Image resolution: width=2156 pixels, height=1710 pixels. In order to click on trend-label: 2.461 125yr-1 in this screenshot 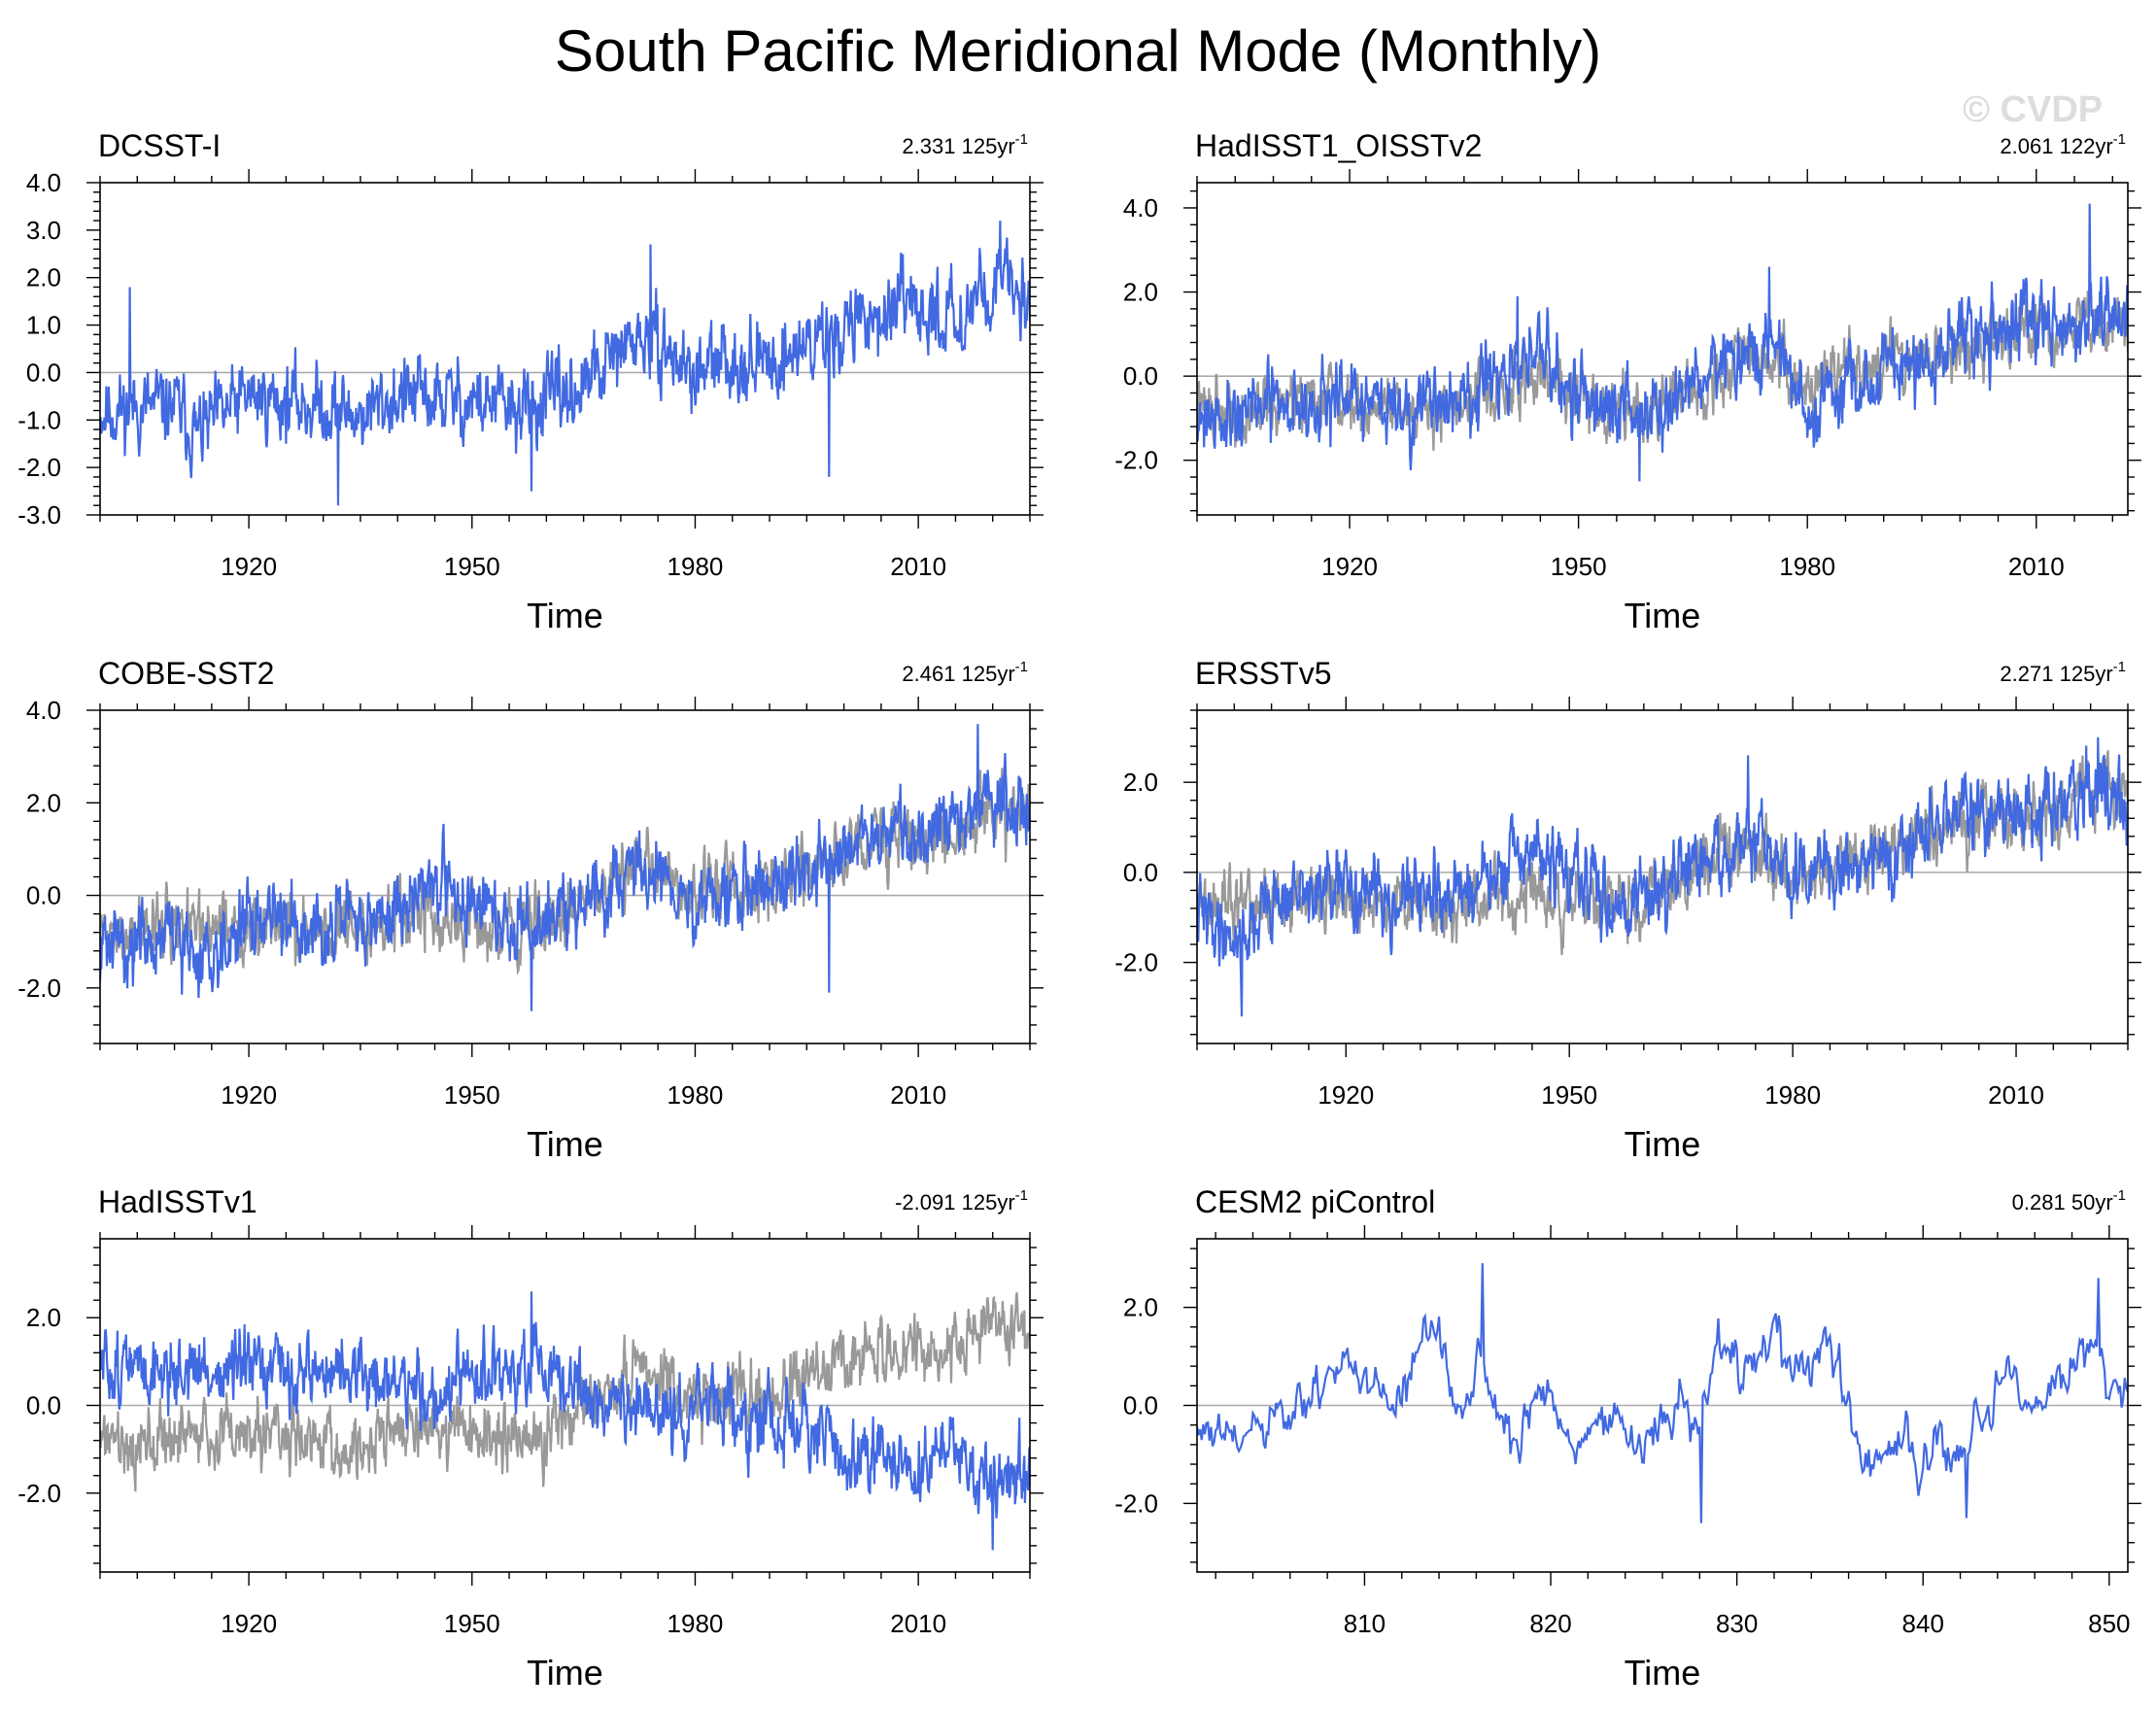, I will do `click(965, 672)`.